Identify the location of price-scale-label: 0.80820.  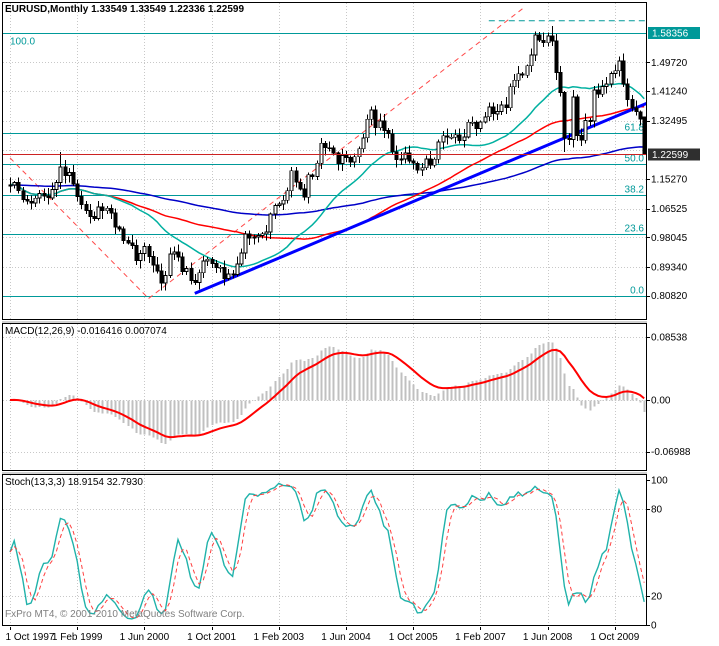
(669, 296).